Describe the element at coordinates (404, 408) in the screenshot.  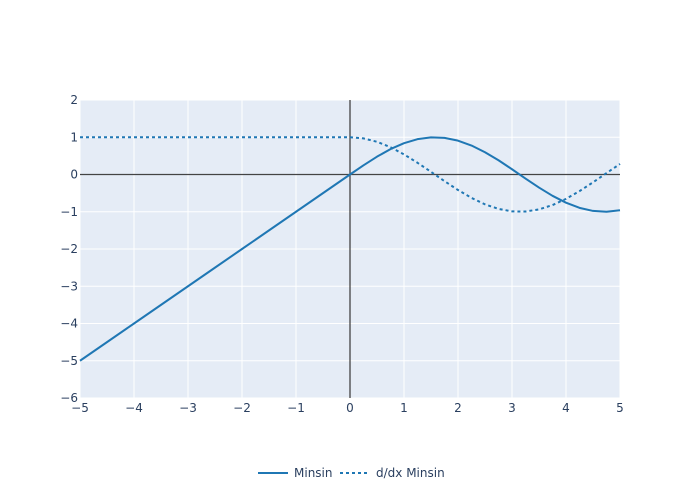
I see `x-tick-label: 1` at that location.